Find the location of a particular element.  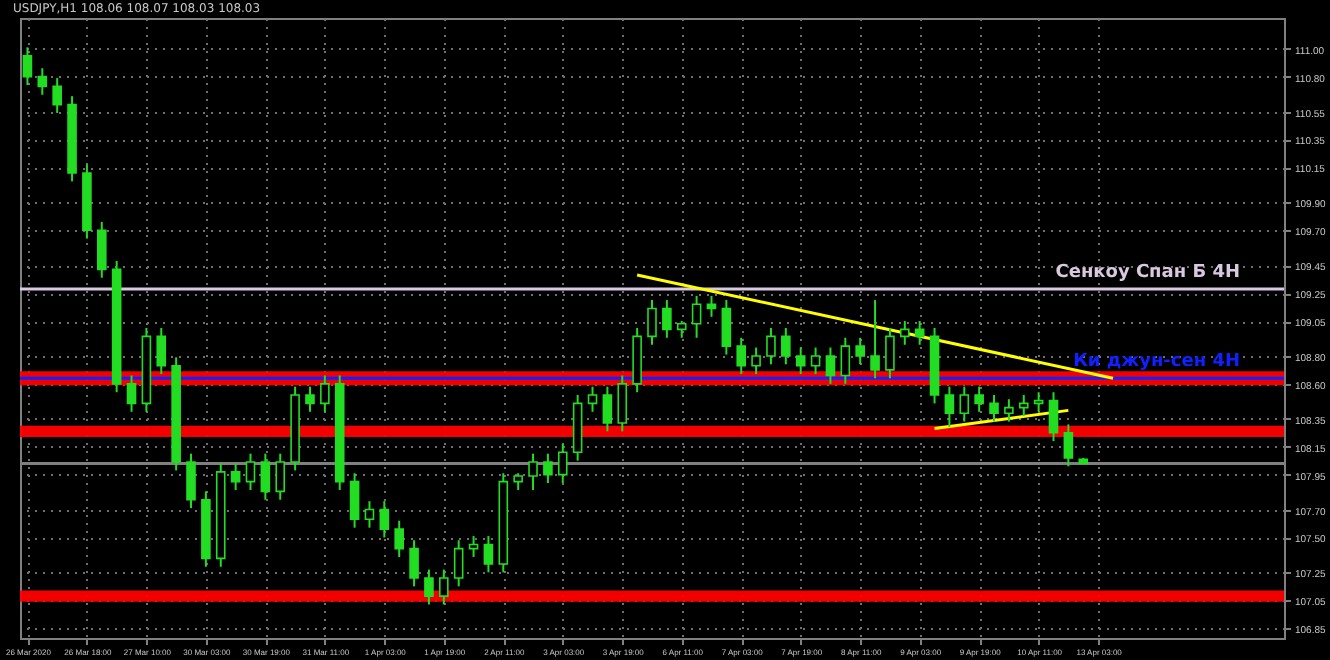

ref-line-label: Ки джун-сен 4Н is located at coordinates (1156, 362).